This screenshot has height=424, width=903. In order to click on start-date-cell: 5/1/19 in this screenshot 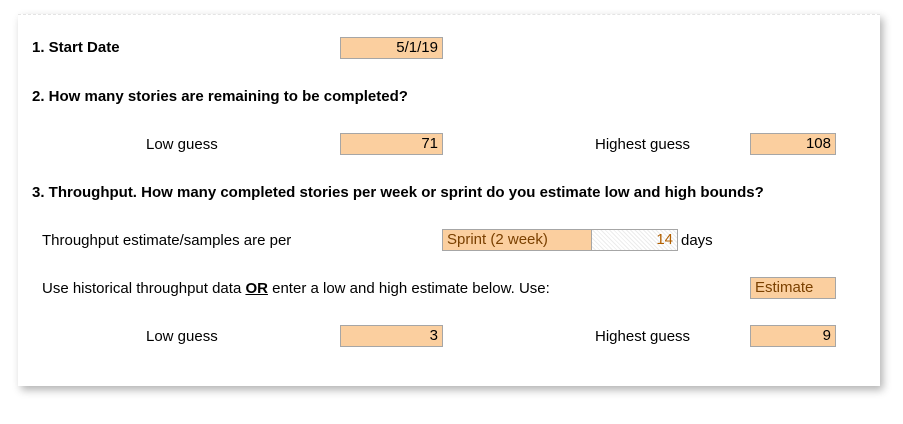, I will do `click(391, 48)`.